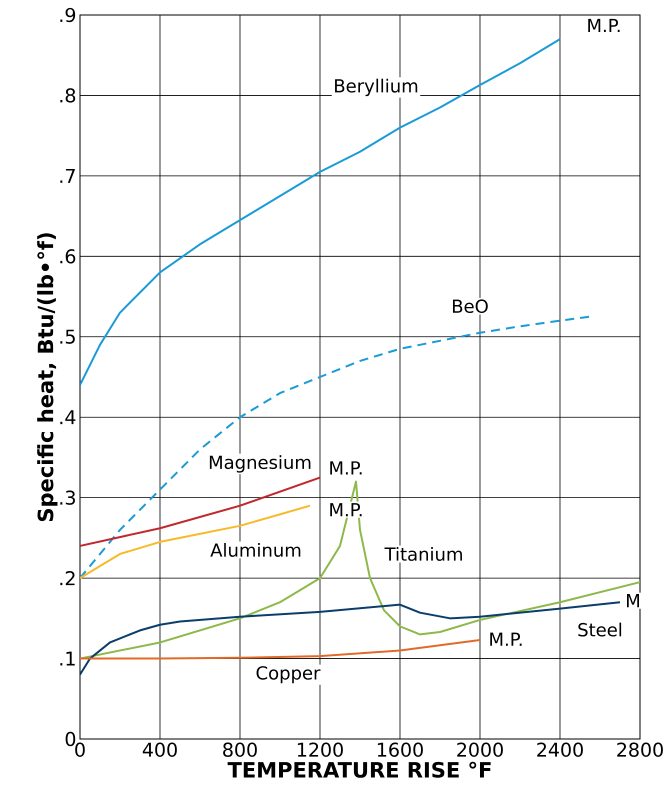 This screenshot has width=669, height=811. Describe the element at coordinates (423, 554) in the screenshot. I see `series-label: Titanium` at that location.